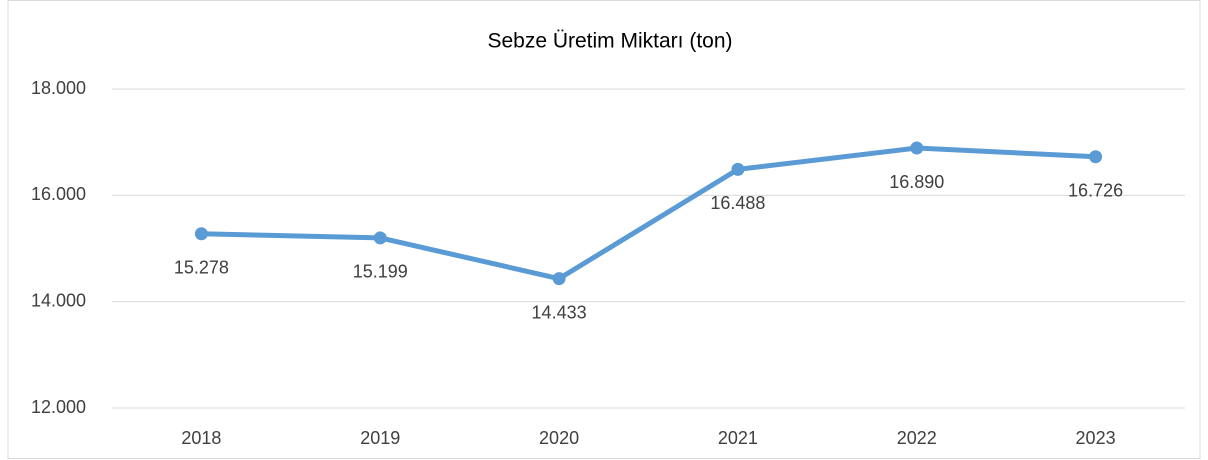  What do you see at coordinates (559, 438) in the screenshot?
I see `x-tick-label: 2020` at bounding box center [559, 438].